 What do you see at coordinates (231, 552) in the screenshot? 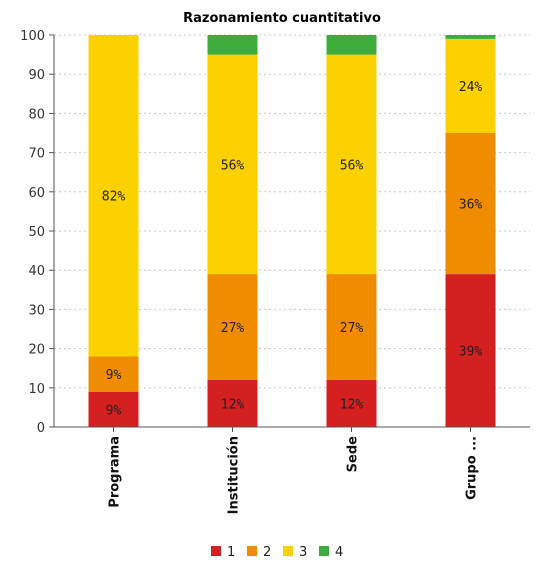
I see `legend-label: 1` at bounding box center [231, 552].